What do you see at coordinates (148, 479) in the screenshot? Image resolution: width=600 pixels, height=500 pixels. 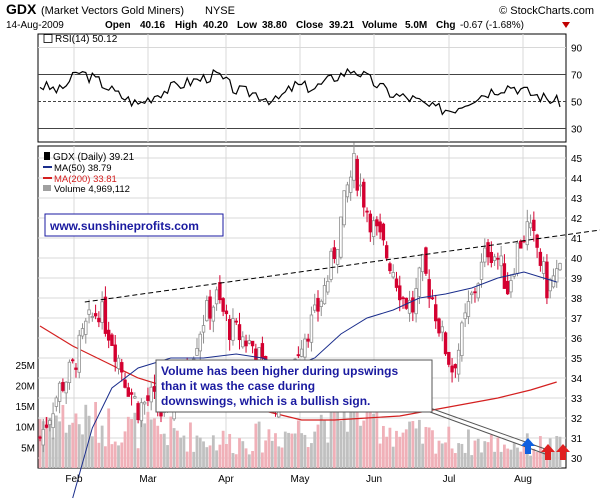 I see `x-tick-label: Mar` at bounding box center [148, 479].